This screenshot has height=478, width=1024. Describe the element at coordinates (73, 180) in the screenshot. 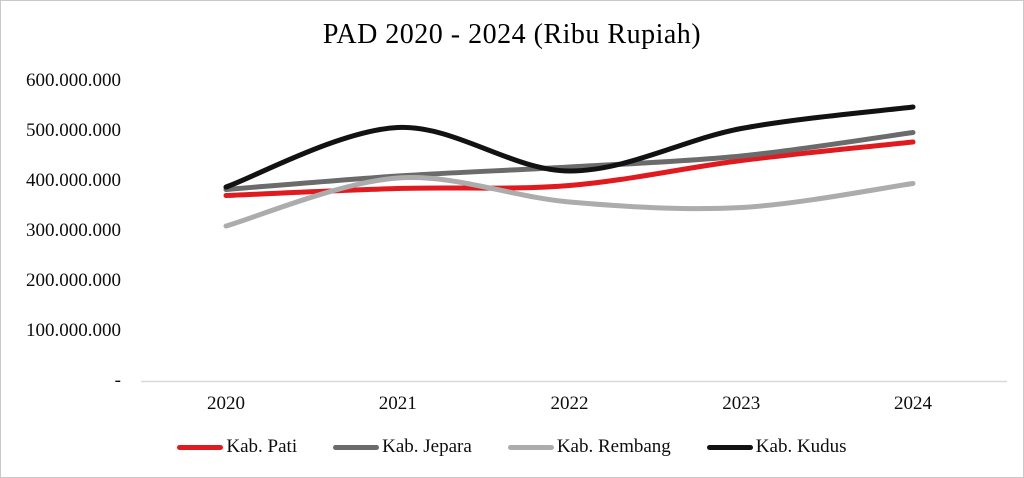

I see `y-tick-label: 400.000.000` at that location.